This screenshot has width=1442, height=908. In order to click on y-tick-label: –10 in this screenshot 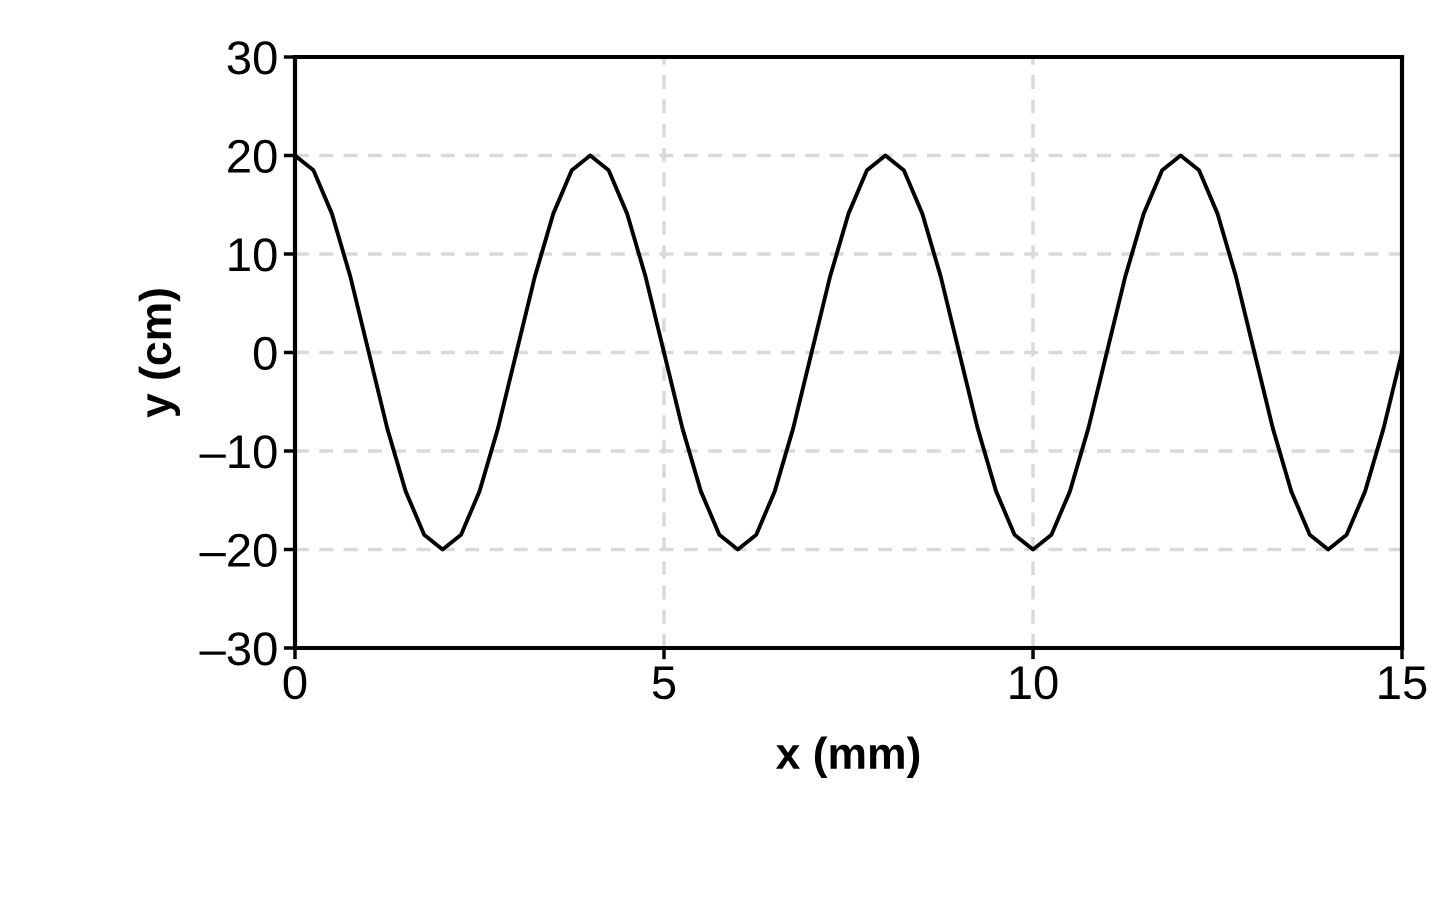, I will do `click(238, 452)`.